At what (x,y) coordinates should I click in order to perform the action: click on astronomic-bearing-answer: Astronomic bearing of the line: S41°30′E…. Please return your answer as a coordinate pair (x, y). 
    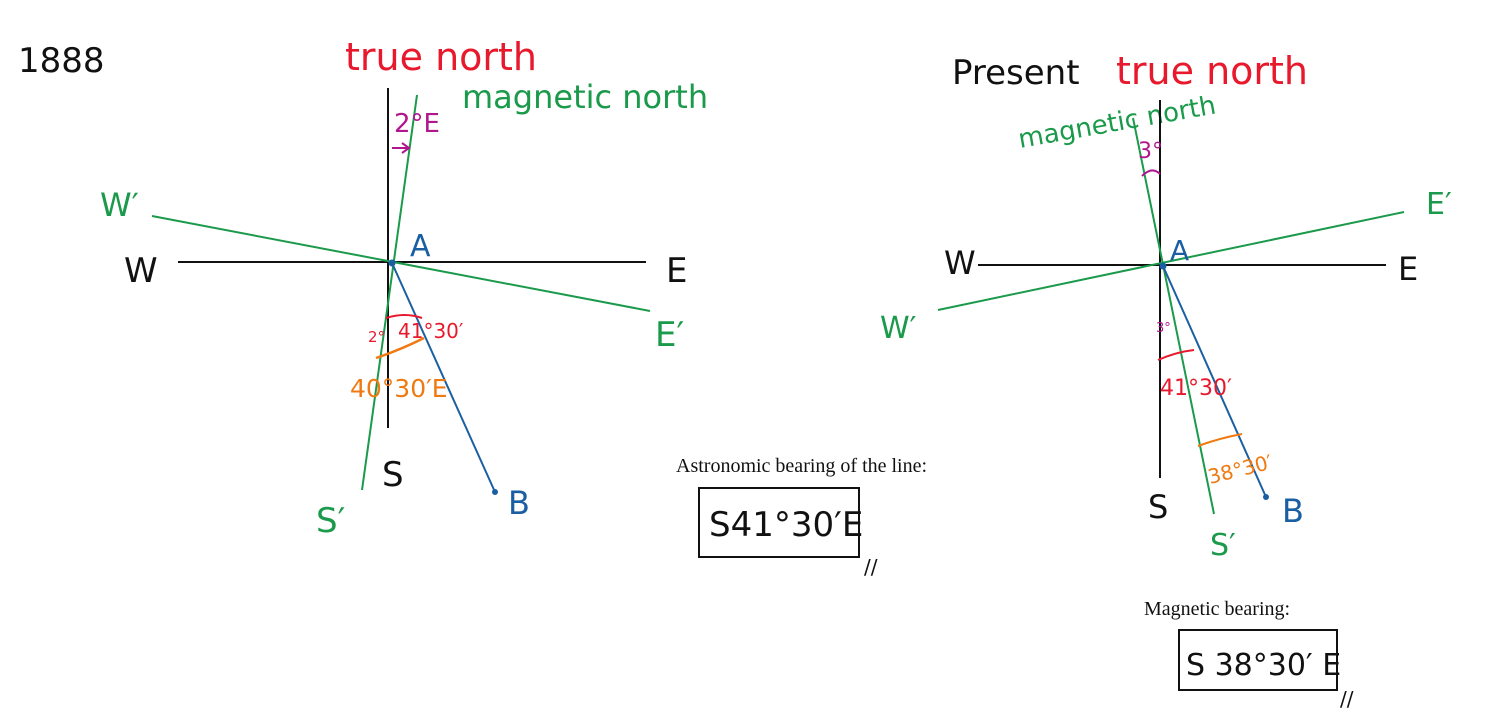
    Looking at the image, I should click on (801, 517).